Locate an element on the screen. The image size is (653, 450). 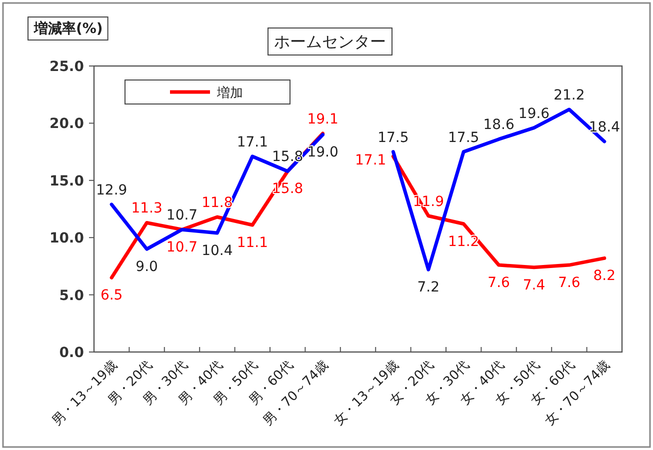
y-tick-label: 25.0 is located at coordinates (66, 67).